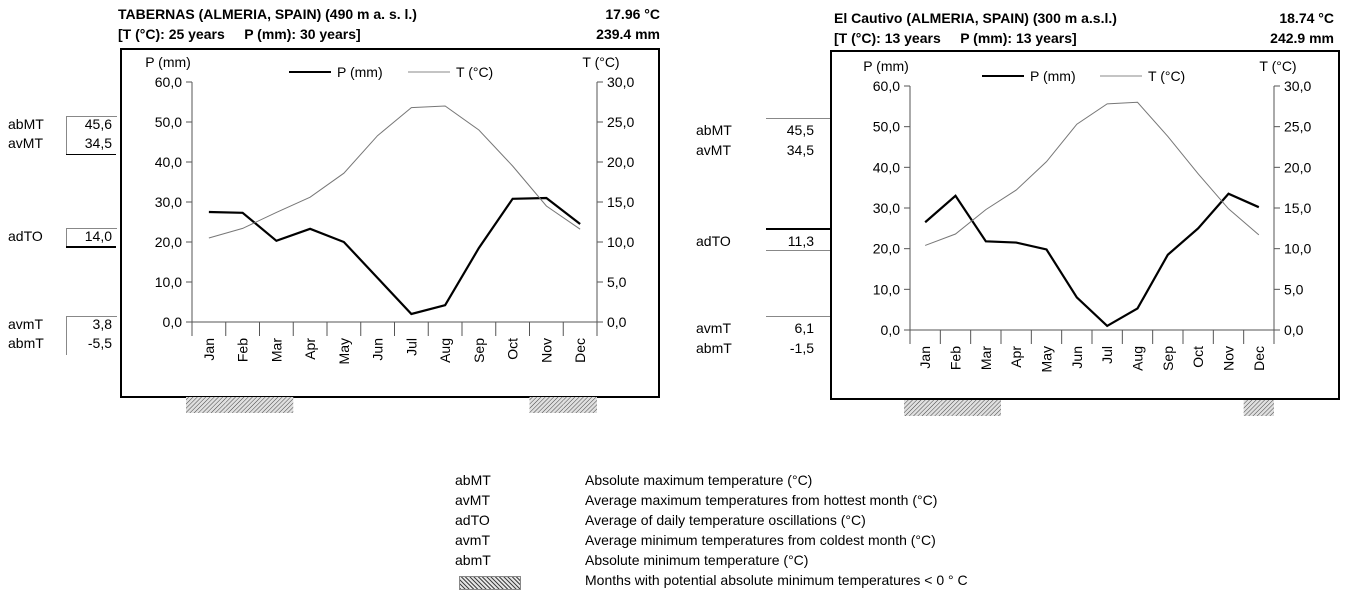  Describe the element at coordinates (1297, 208) in the screenshot. I see `right-tick-label: 15,0` at that location.